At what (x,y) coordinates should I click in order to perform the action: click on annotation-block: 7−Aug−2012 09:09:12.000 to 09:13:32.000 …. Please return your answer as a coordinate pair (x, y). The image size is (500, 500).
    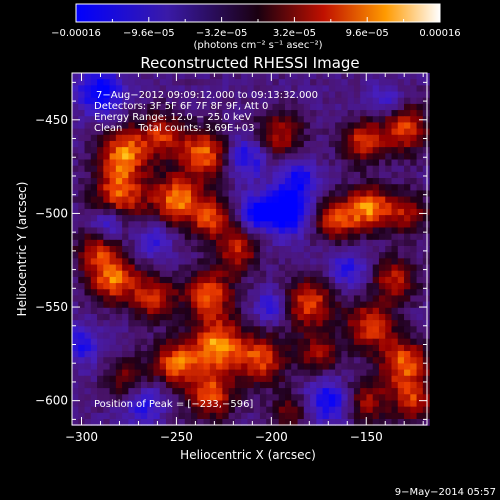
    Looking at the image, I should click on (206, 112).